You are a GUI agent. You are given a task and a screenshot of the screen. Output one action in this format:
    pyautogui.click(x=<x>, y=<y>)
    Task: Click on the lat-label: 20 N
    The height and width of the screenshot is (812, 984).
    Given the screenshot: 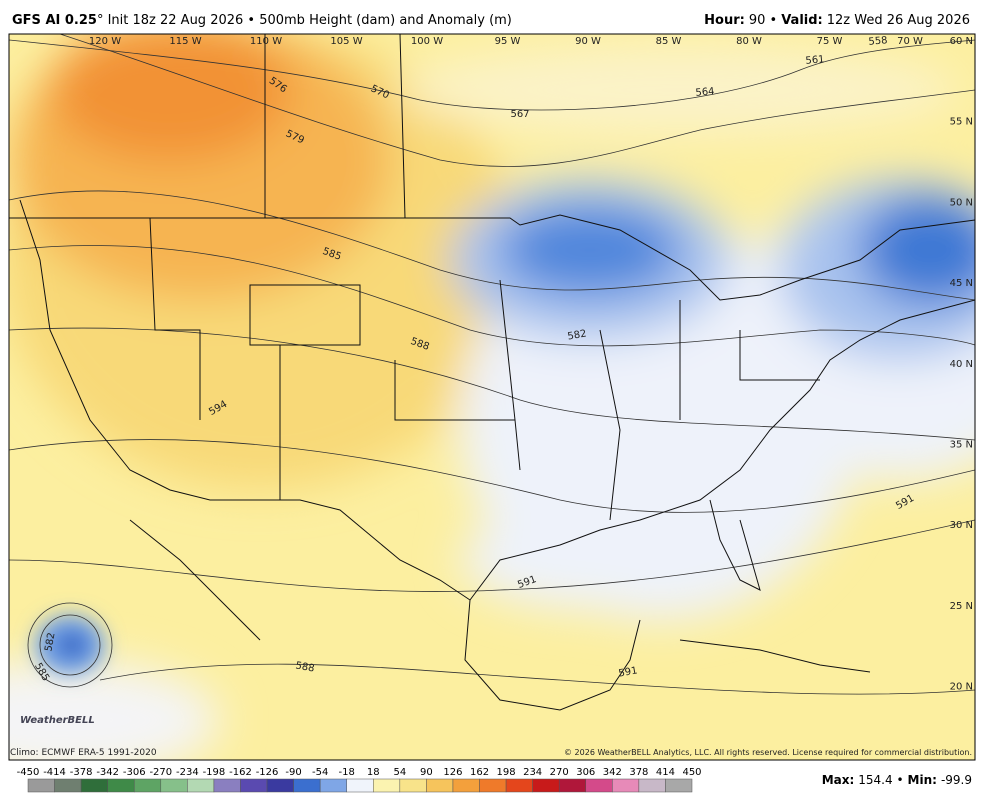 What is the action you would take?
    pyautogui.click(x=961, y=687)
    